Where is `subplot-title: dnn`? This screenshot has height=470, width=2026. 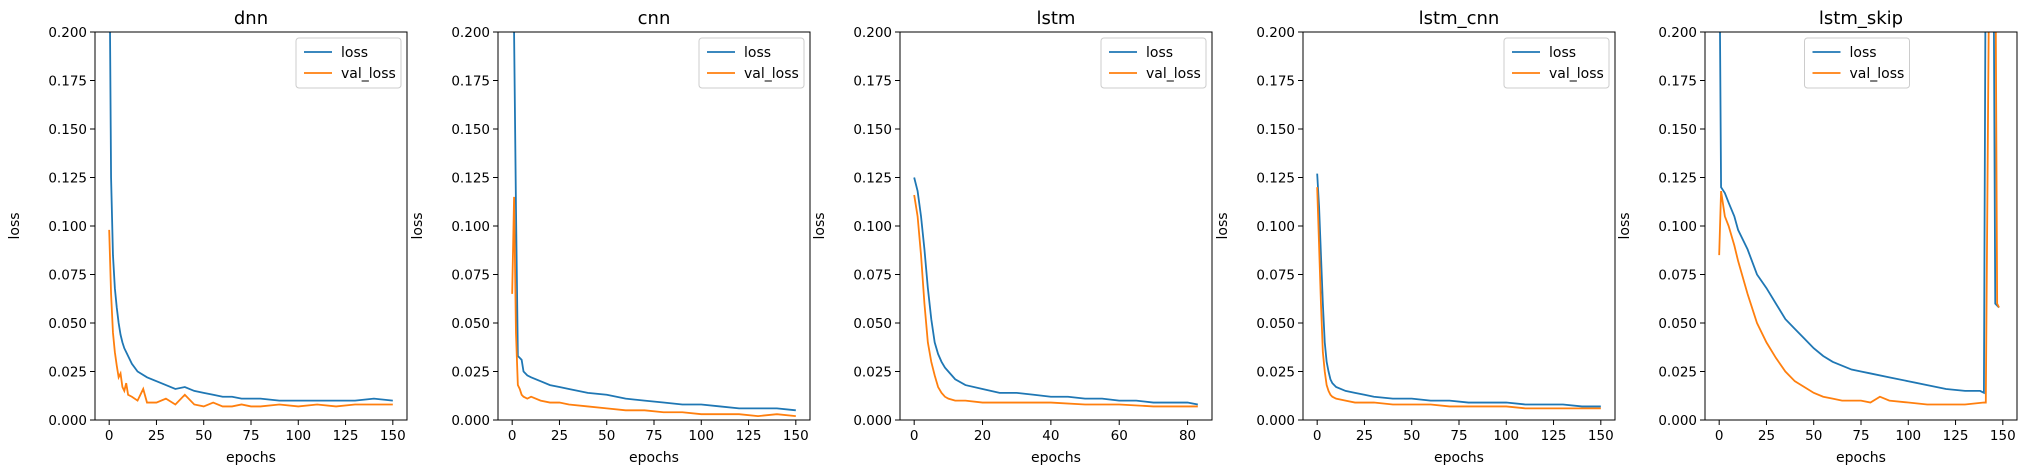
subplot-title: dnn is located at coordinates (251, 18).